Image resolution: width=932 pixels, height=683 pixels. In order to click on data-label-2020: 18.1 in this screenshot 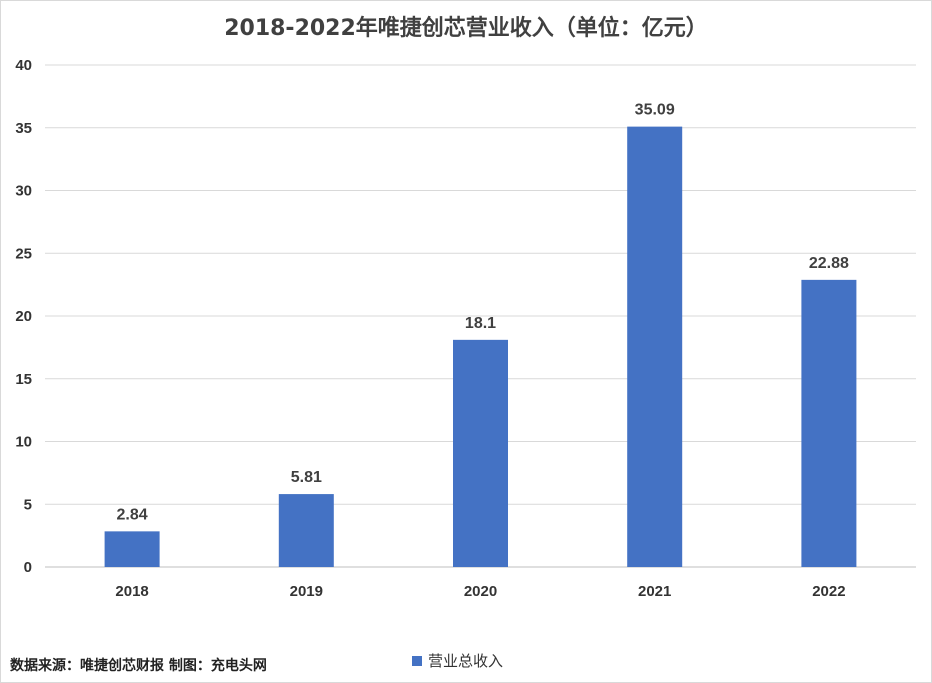, I will do `click(480, 323)`.